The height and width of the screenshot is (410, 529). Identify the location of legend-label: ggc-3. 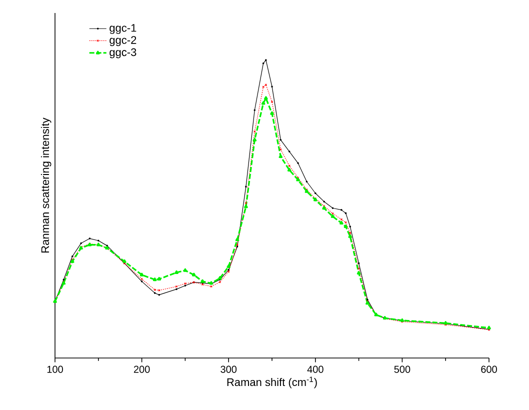
(123, 53).